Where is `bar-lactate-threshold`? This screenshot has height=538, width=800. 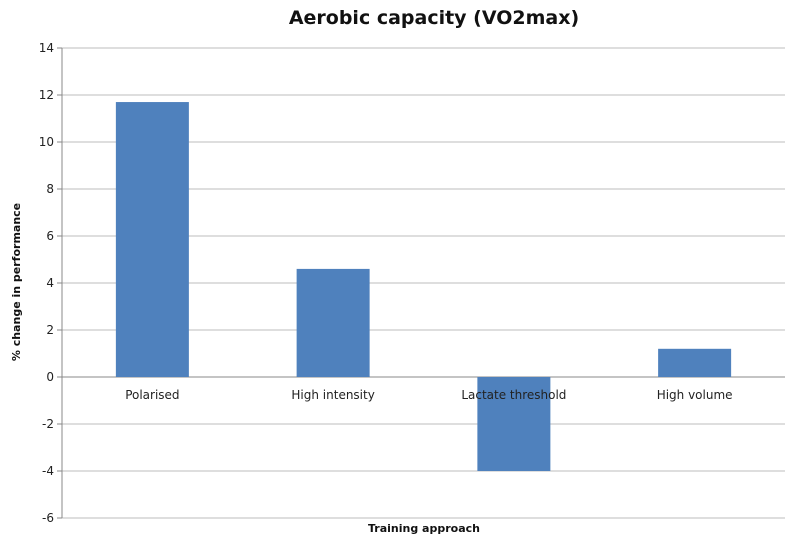
bar-lactate-threshold is located at coordinates (514, 424).